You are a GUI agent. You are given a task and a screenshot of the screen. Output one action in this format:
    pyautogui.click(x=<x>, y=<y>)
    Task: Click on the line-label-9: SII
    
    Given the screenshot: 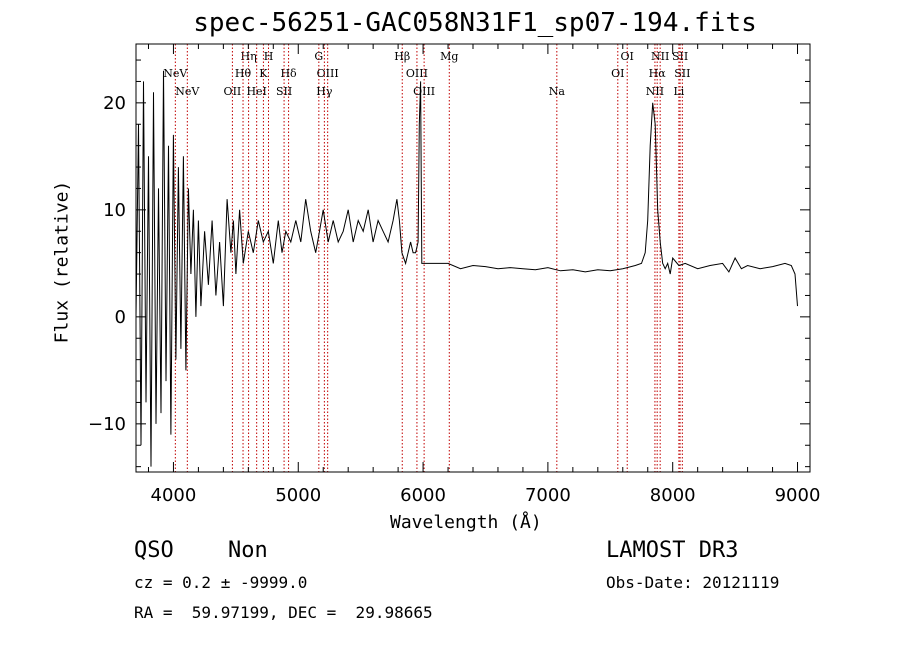 What is the action you would take?
    pyautogui.click(x=284, y=91)
    